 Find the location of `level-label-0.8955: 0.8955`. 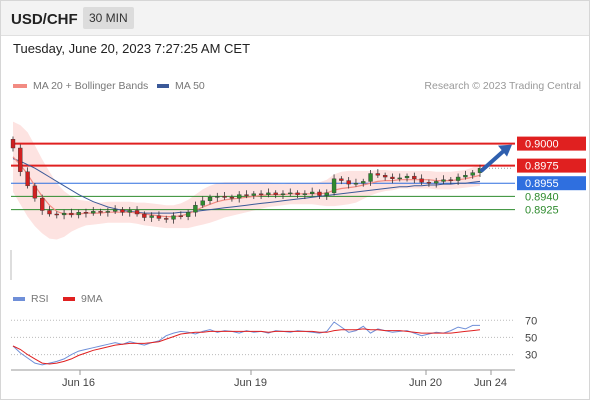

level-label-0.8955: 0.8955 is located at coordinates (542, 184).